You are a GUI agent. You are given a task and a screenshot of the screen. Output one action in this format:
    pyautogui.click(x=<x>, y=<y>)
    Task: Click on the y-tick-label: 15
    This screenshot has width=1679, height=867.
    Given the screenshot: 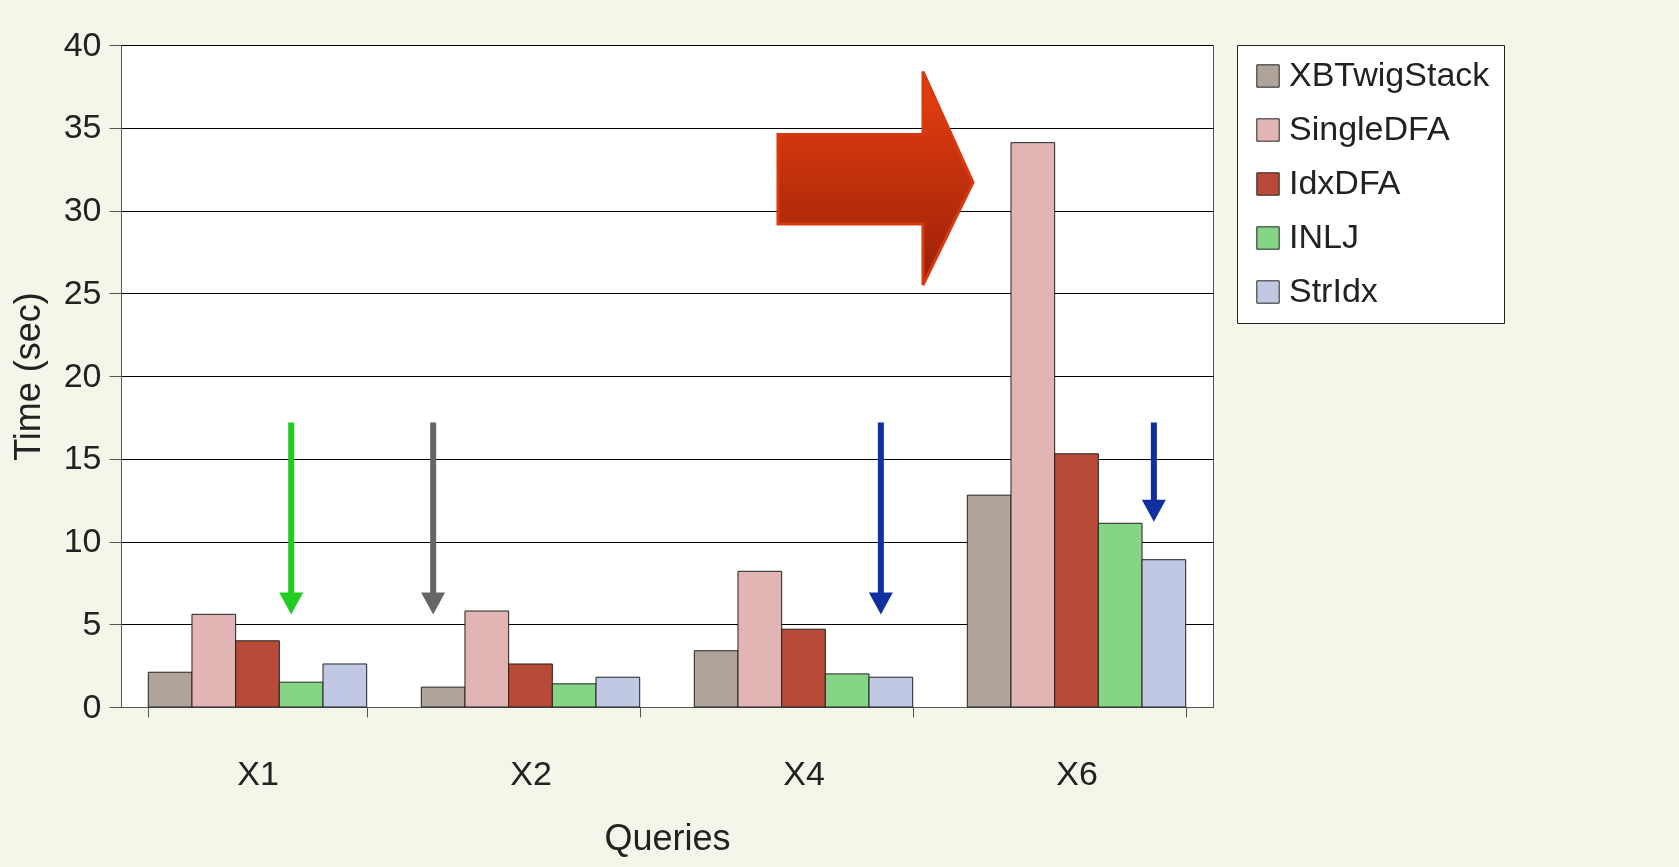 What is the action you would take?
    pyautogui.click(x=82, y=457)
    